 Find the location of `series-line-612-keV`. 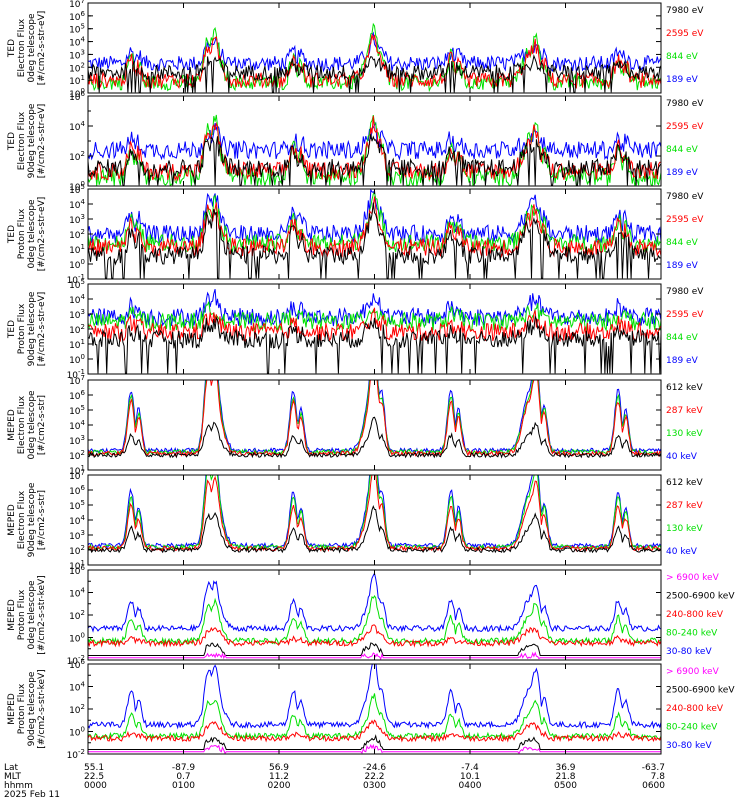

series-line-612-keV is located at coordinates (374, 437).